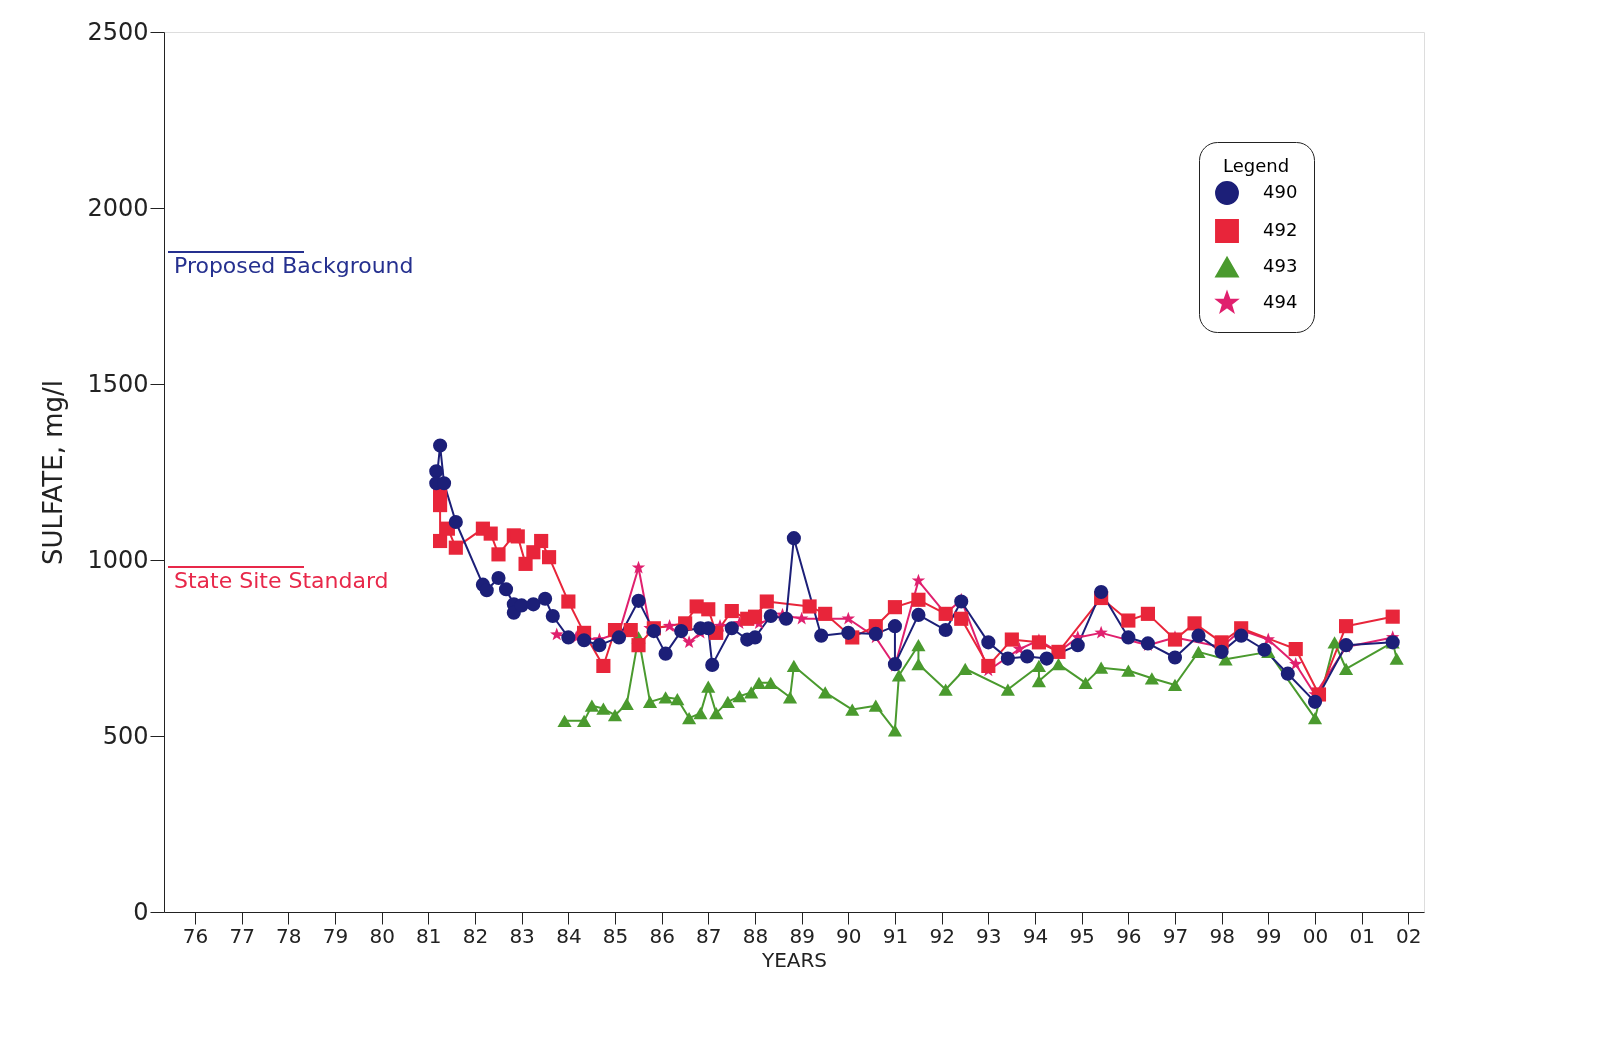 The width and height of the screenshot is (1622, 1050). What do you see at coordinates (895, 935) in the screenshot?
I see `x-tick-label: 91` at bounding box center [895, 935].